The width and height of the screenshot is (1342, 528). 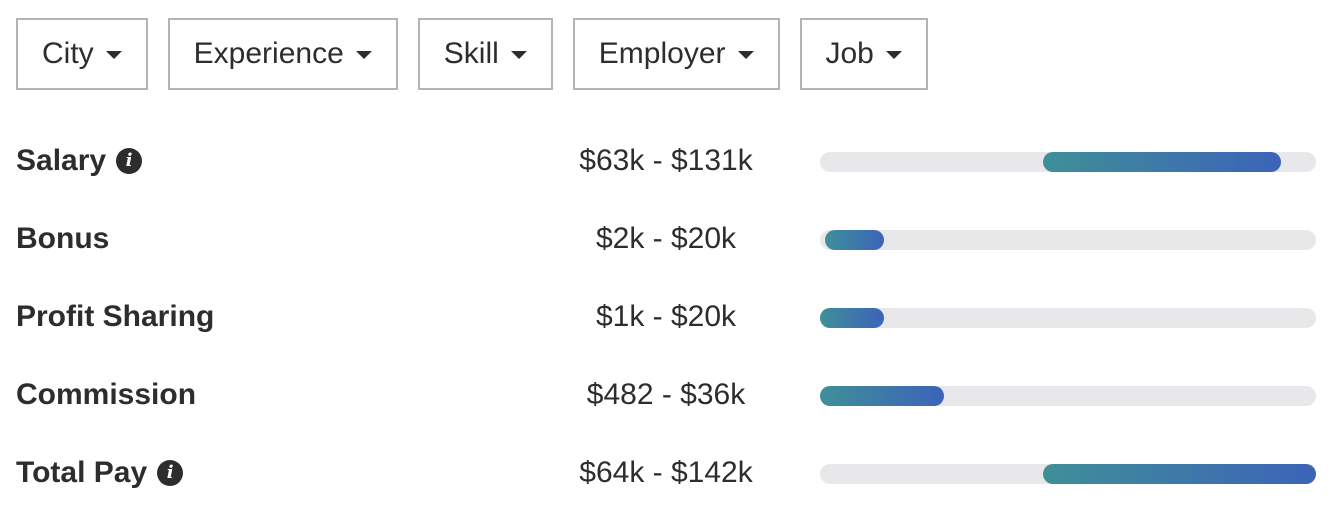 What do you see at coordinates (1068, 240) in the screenshot?
I see `bonus-range-bar-track` at bounding box center [1068, 240].